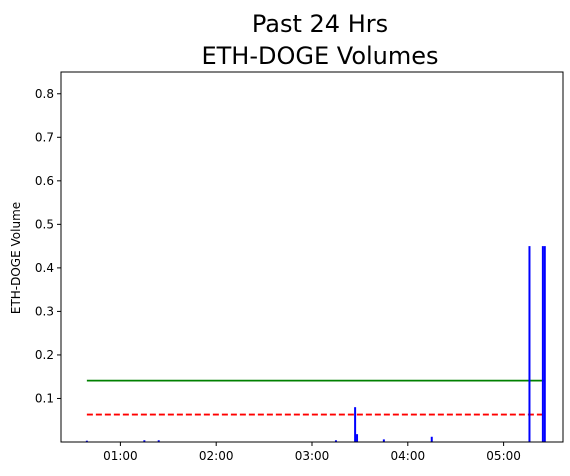 This screenshot has width=570, height=476. Describe the element at coordinates (315, 397) in the screenshot. I see `reference-lines` at that location.